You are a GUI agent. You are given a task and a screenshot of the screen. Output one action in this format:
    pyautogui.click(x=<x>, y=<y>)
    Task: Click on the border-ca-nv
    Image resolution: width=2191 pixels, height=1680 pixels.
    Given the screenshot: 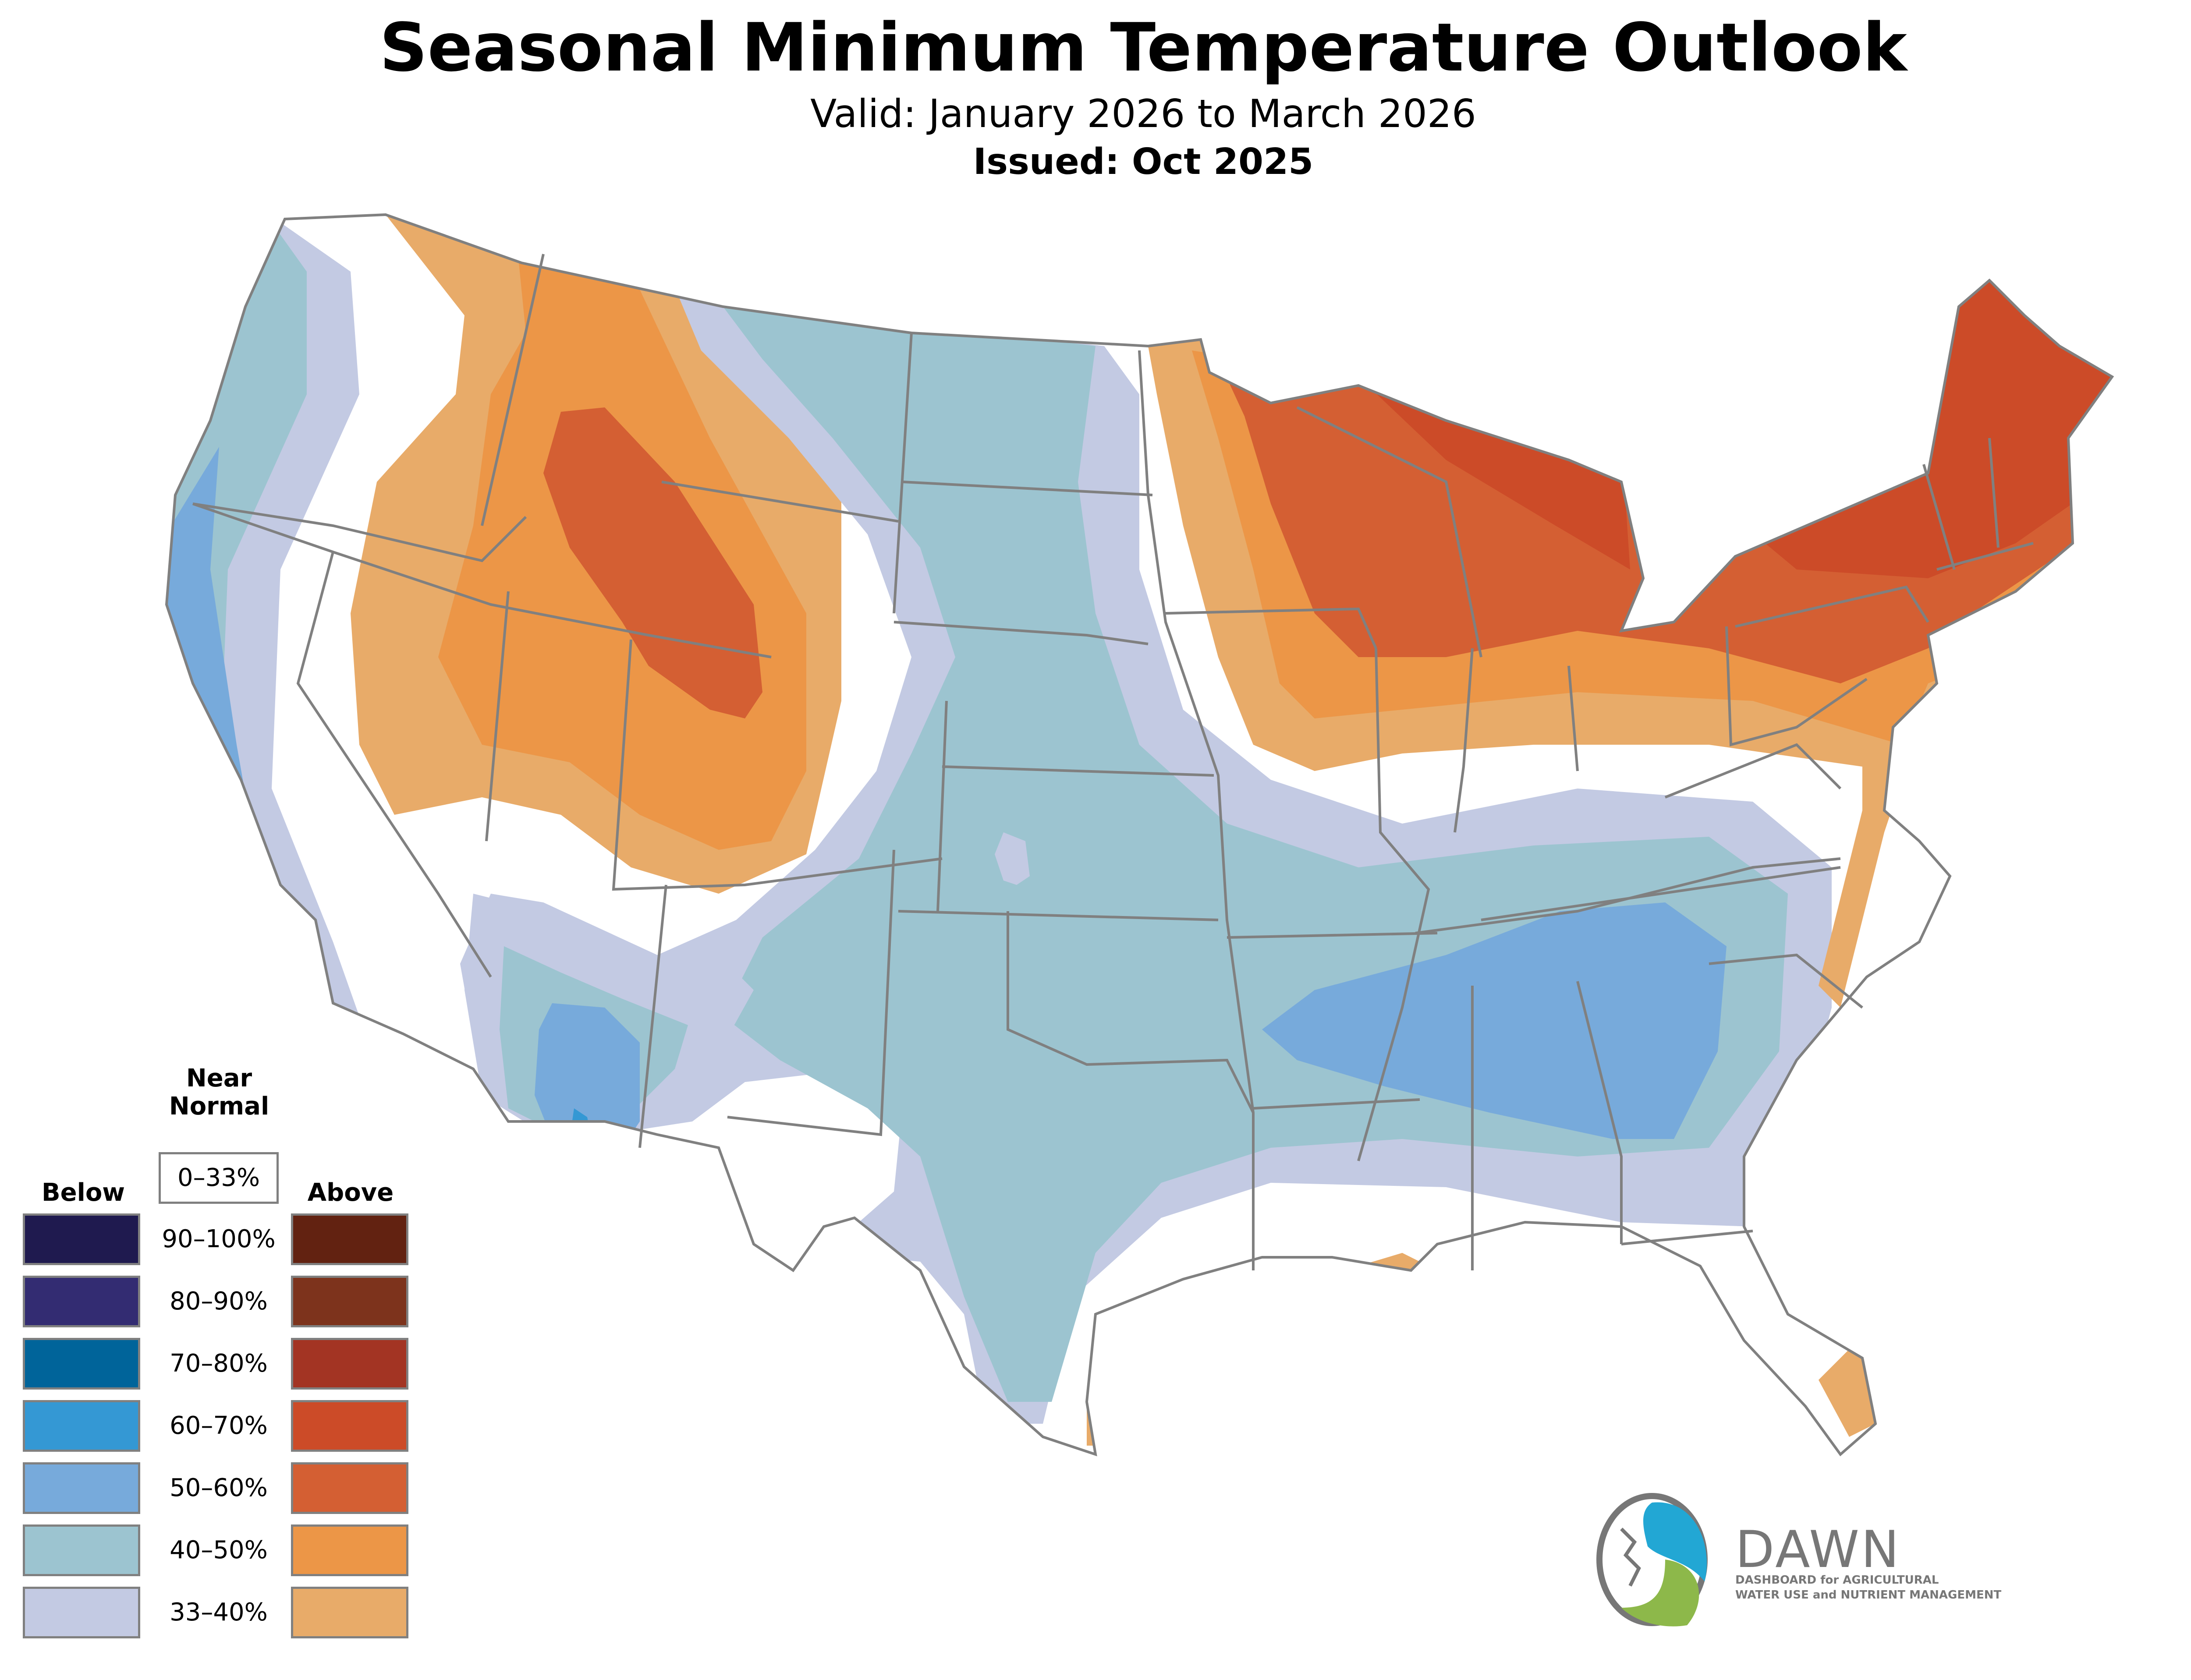 What is the action you would take?
    pyautogui.click(x=394, y=765)
    